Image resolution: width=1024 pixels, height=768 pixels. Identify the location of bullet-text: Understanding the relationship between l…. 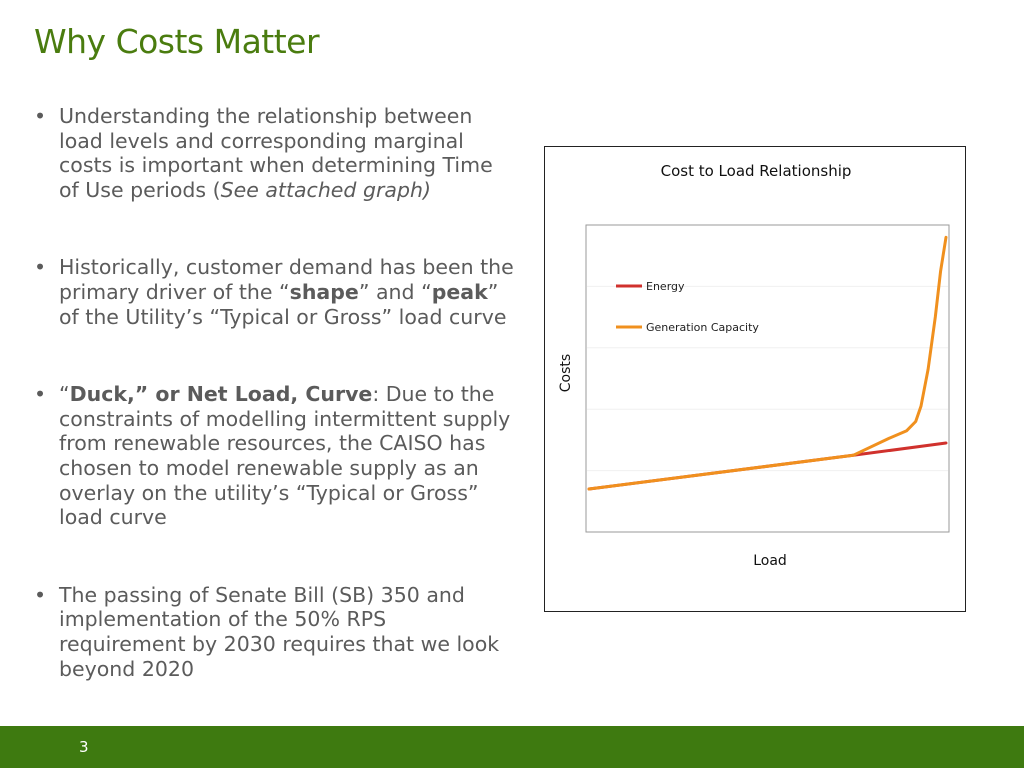
(276, 153).